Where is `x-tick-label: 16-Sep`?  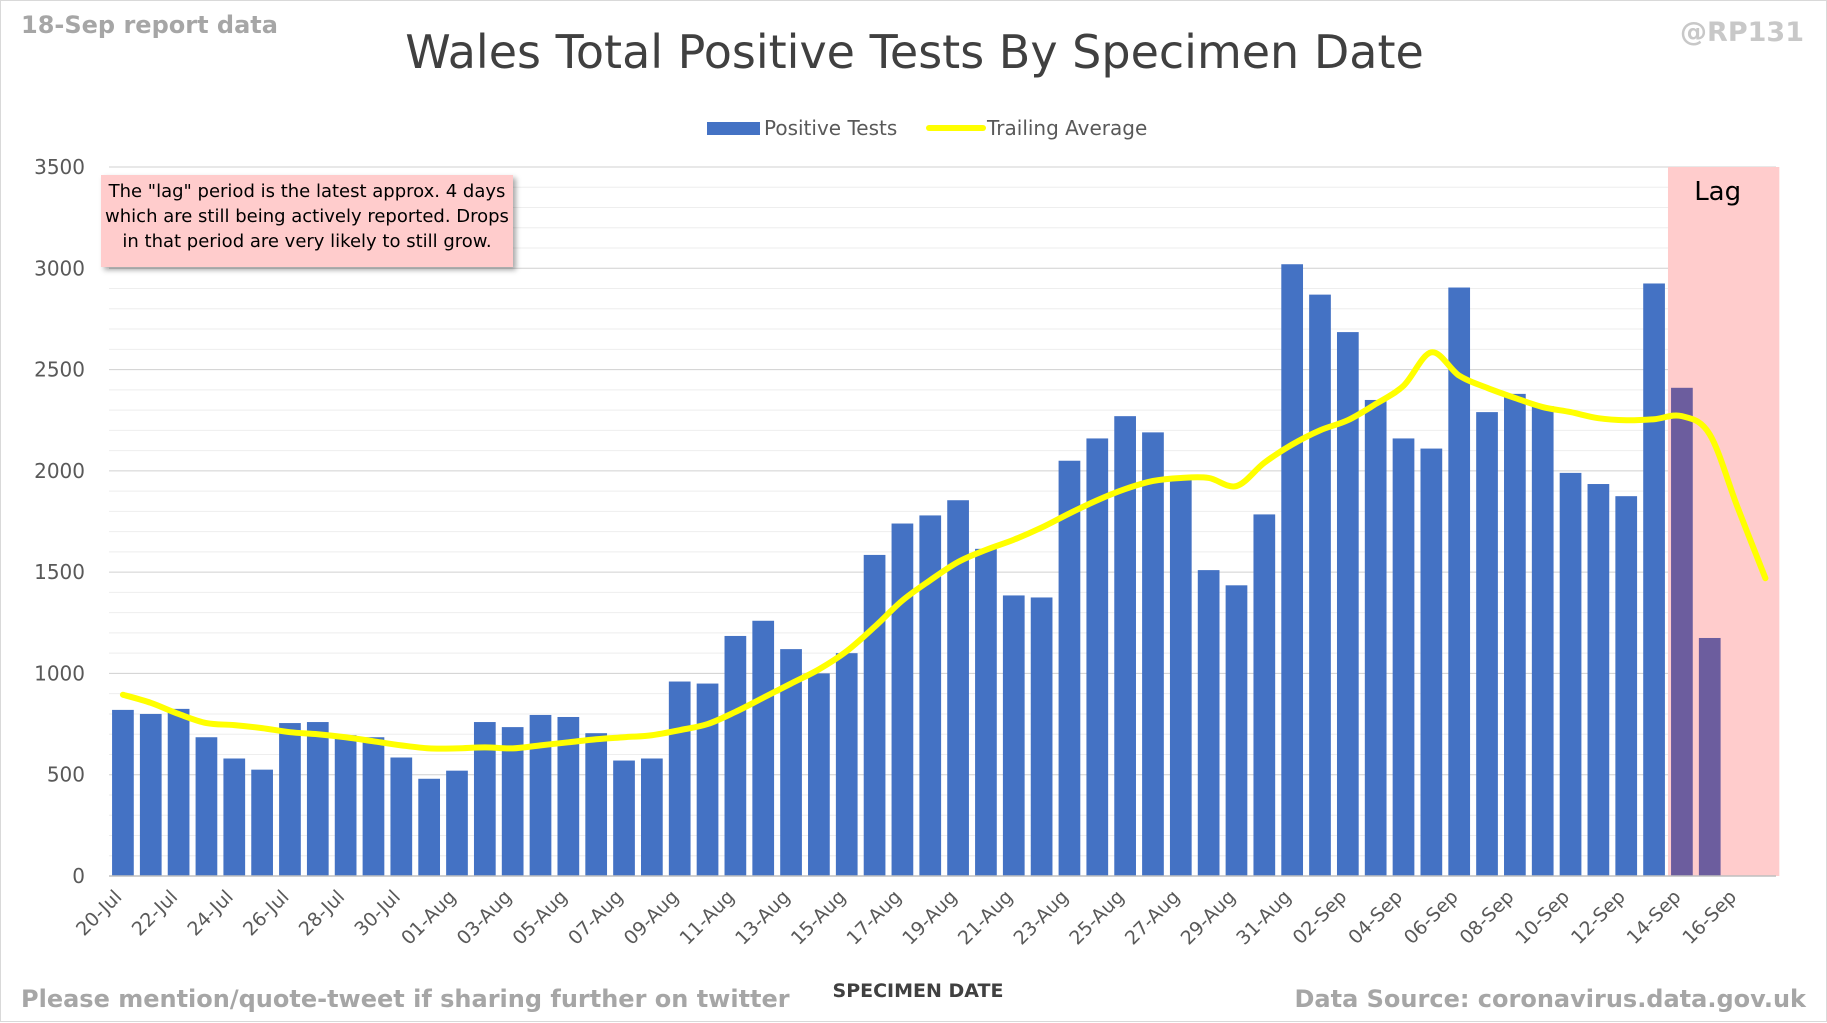
x-tick-label: 16-Sep is located at coordinates (1709, 917).